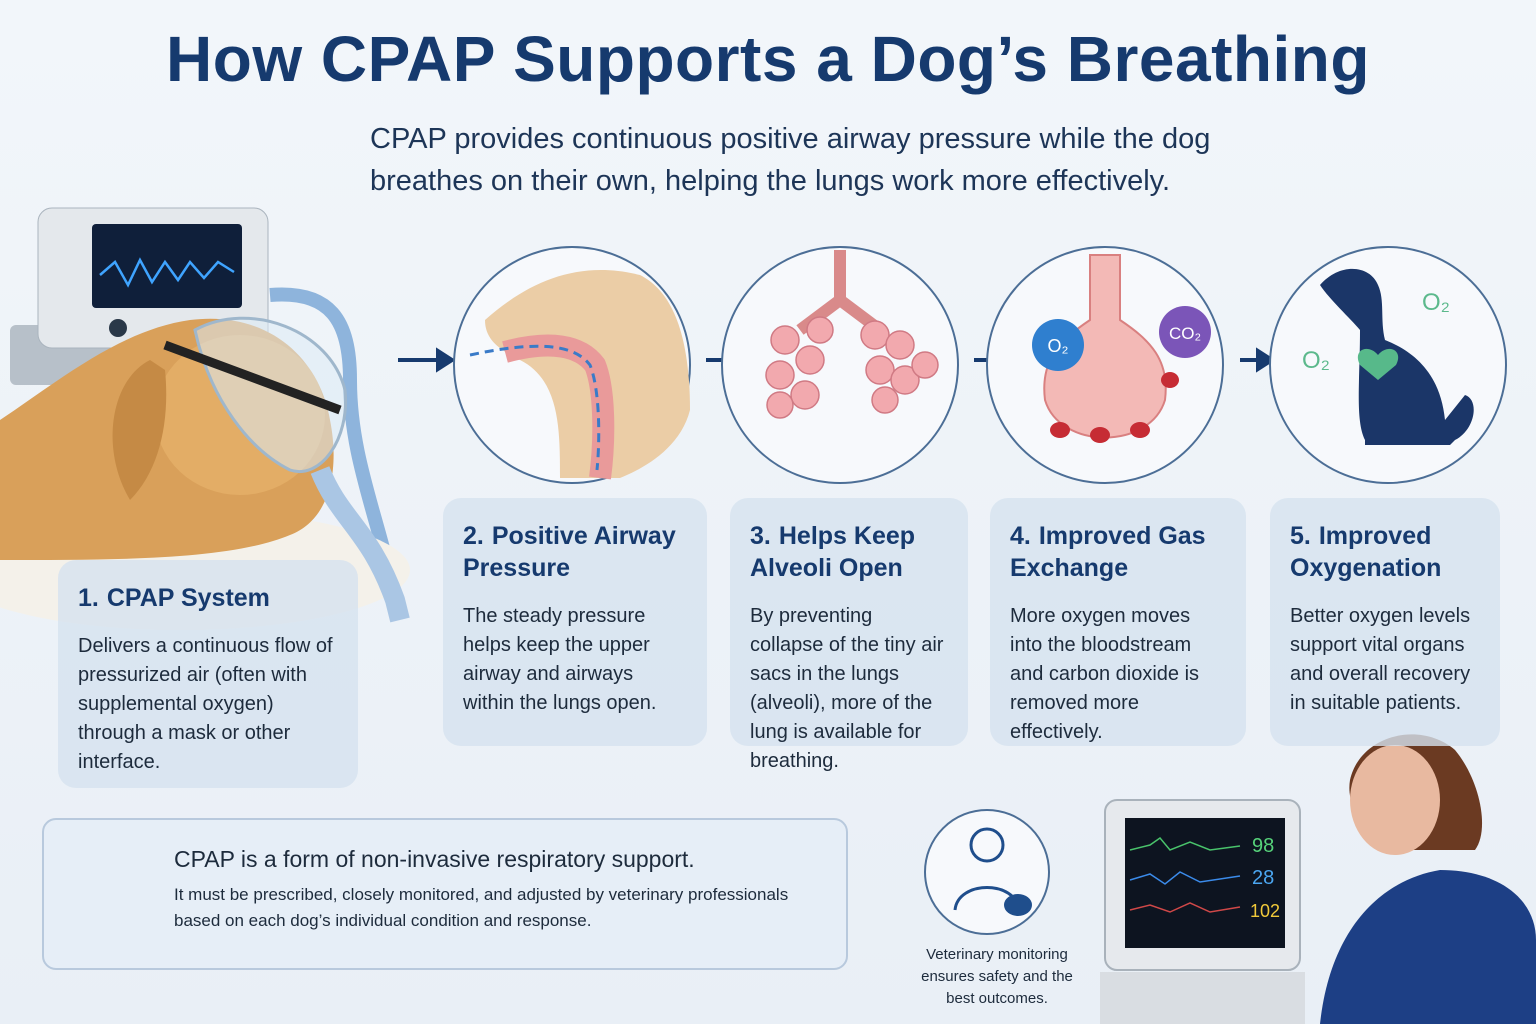 The width and height of the screenshot is (1536, 1024). I want to click on oxygenation-illustration: O₂ O₂, so click(1388, 356).